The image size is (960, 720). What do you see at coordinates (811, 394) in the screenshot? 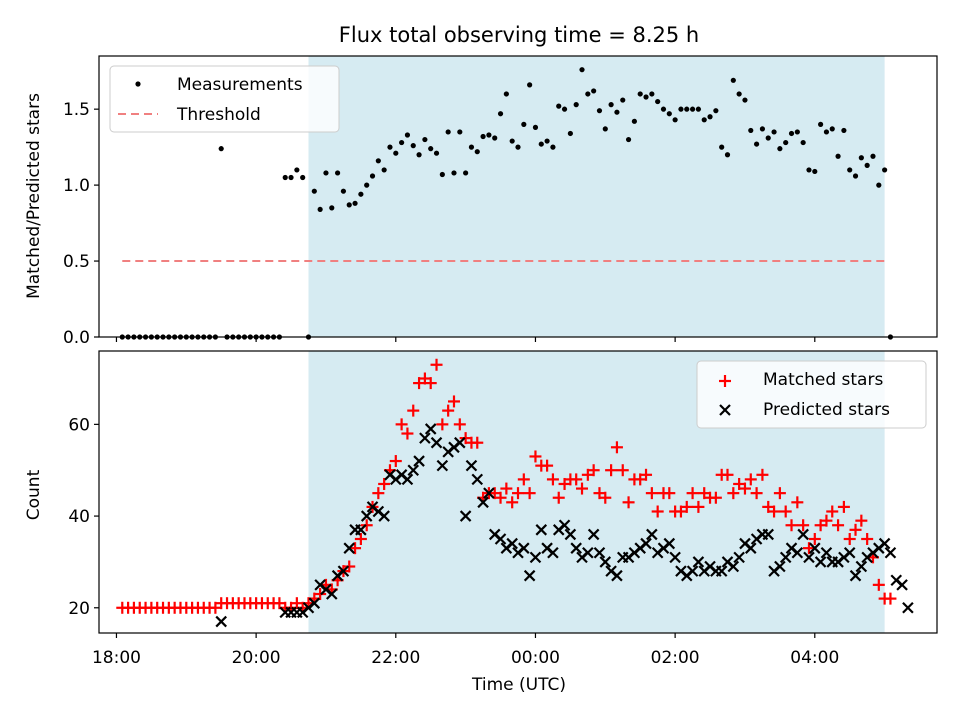
I see `bottom-legend-box` at bounding box center [811, 394].